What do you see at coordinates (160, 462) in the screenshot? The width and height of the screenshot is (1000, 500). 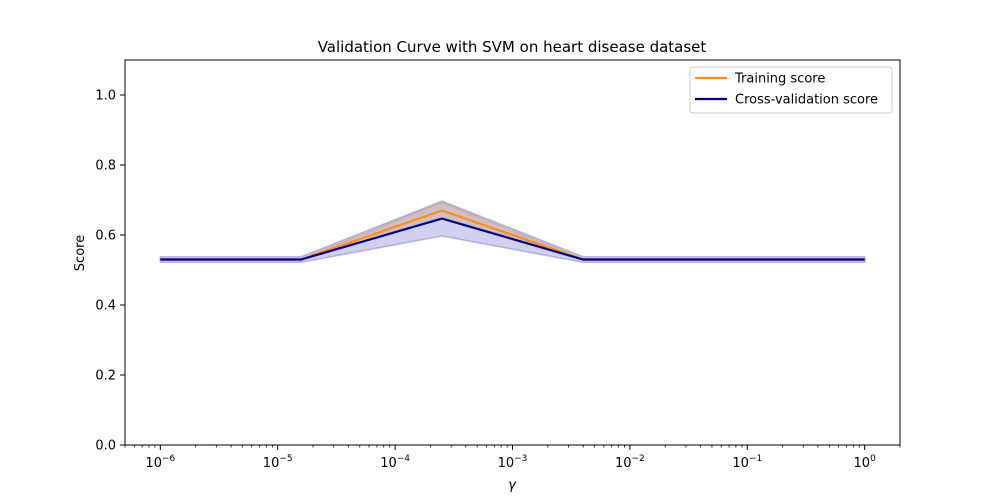 I see `x-tick-label: 10⁻⁶` at bounding box center [160, 462].